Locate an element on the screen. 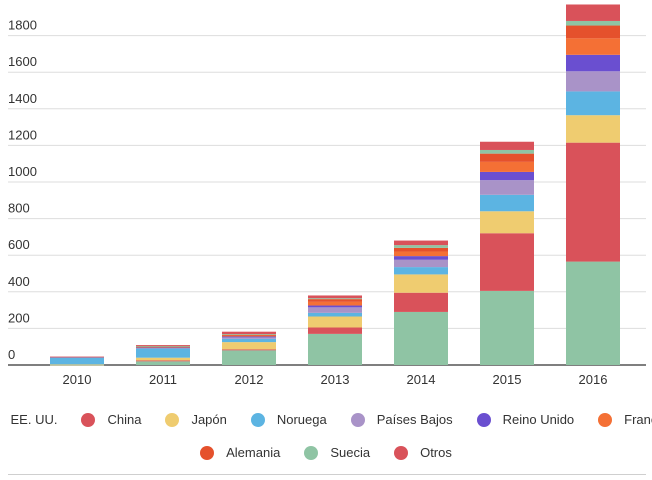 The height and width of the screenshot is (480, 652). legend-row-2: Alemania Suecia Otros is located at coordinates (326, 452).